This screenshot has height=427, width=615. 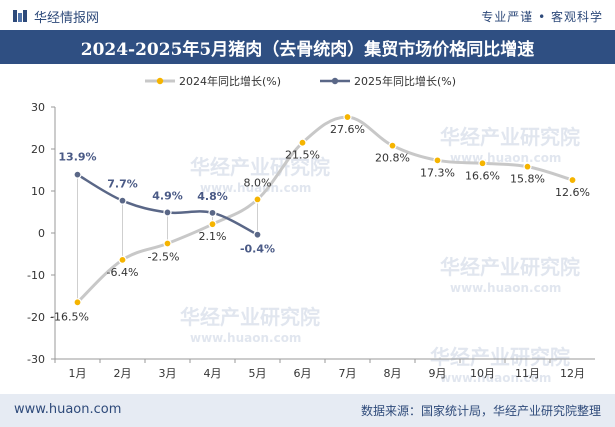 I want to click on series-2025-label: 4.9%, so click(x=167, y=195).